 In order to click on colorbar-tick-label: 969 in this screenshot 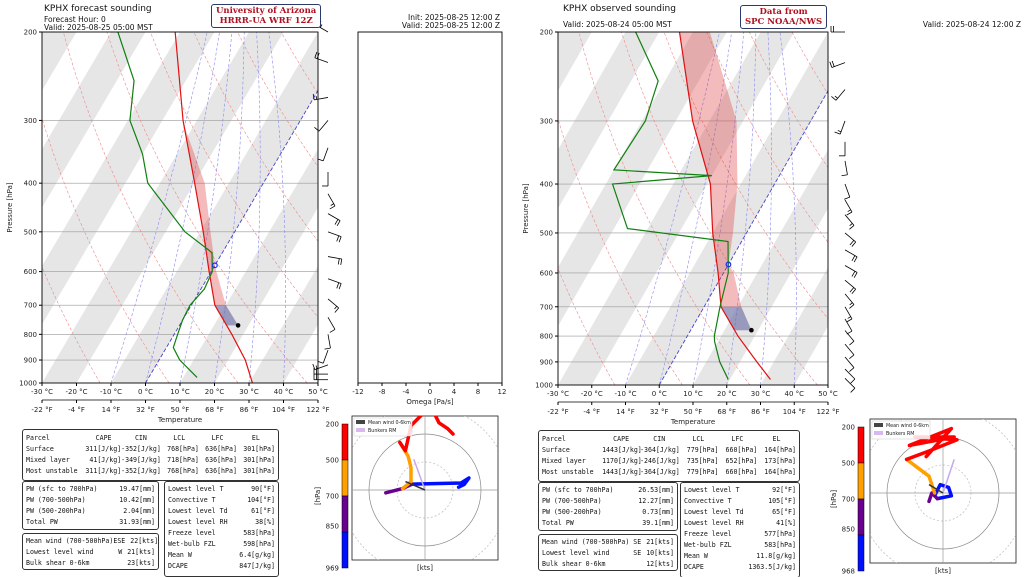, I will do `click(332, 569)`.